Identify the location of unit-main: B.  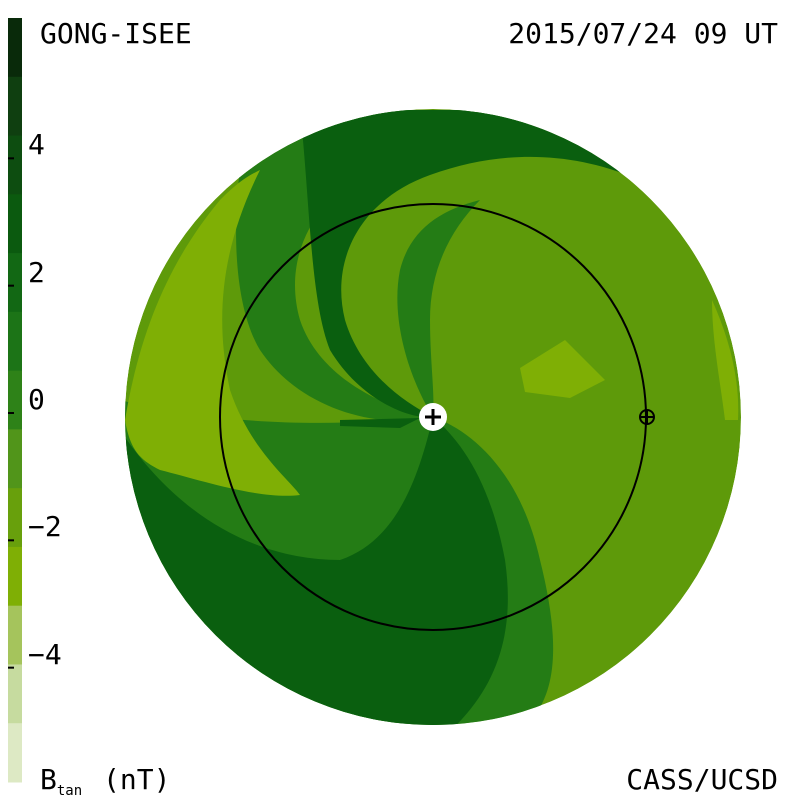
(48, 779).